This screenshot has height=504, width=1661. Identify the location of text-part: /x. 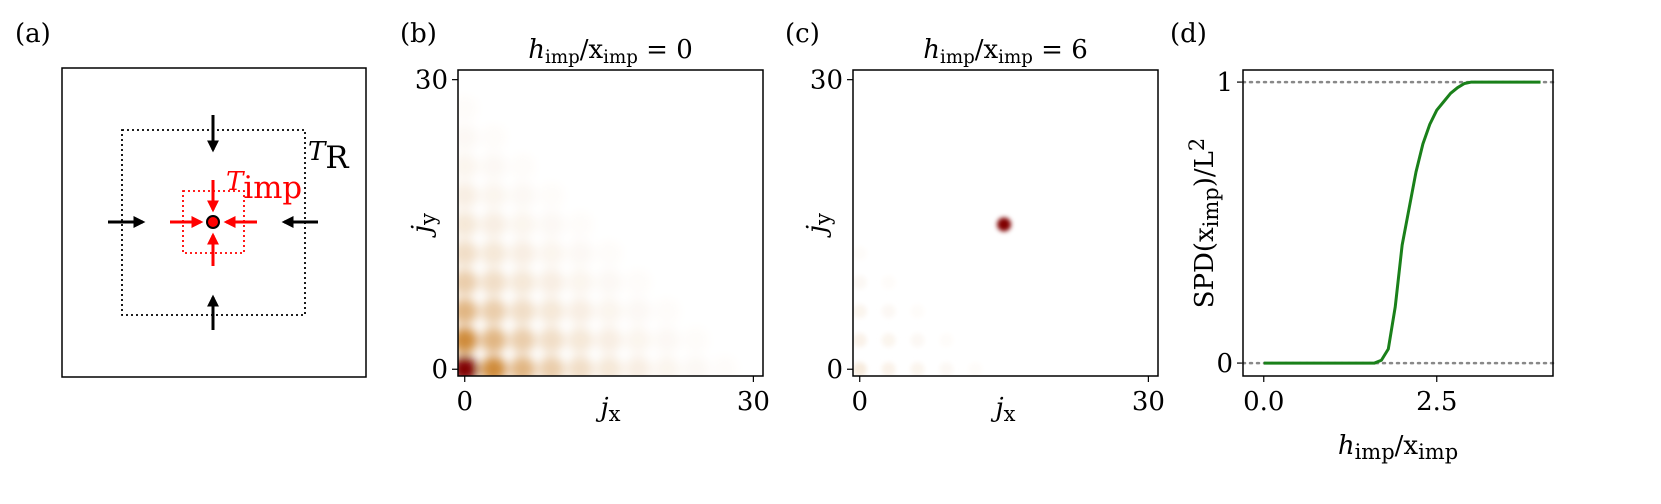
(592, 50).